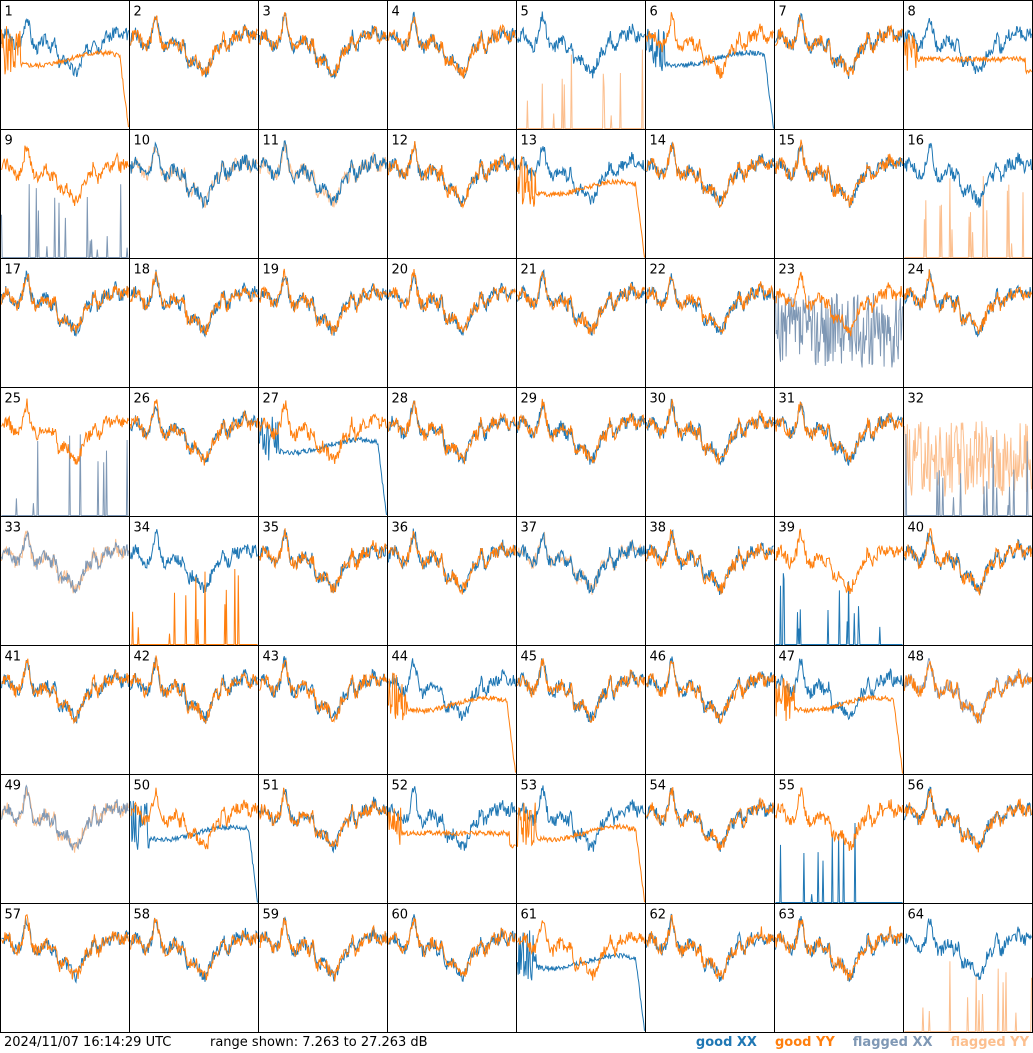 This screenshot has width=1033, height=1053. Describe the element at coordinates (271, 786) in the screenshot. I see `panel-label: 51` at that location.